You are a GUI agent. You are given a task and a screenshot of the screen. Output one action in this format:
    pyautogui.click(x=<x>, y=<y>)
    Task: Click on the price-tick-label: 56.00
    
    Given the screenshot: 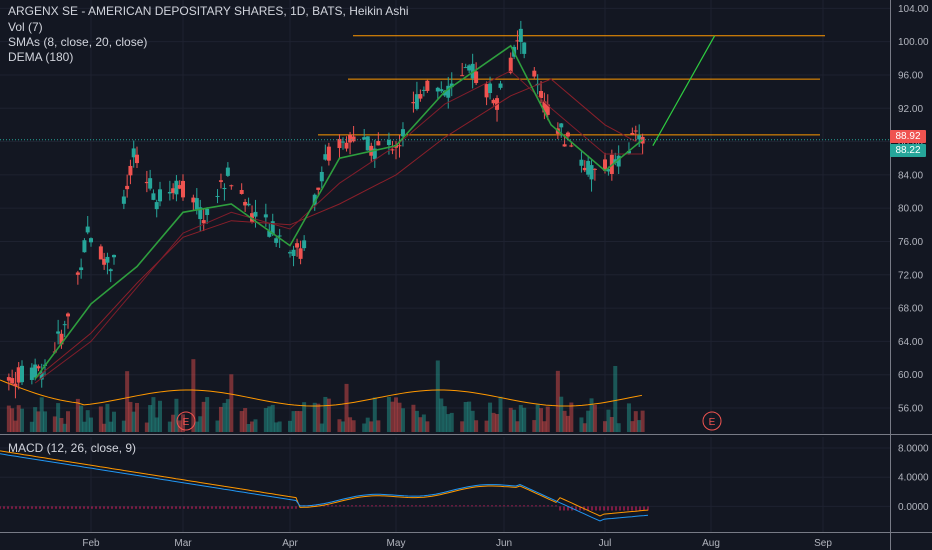 What is the action you would take?
    pyautogui.click(x=910, y=409)
    